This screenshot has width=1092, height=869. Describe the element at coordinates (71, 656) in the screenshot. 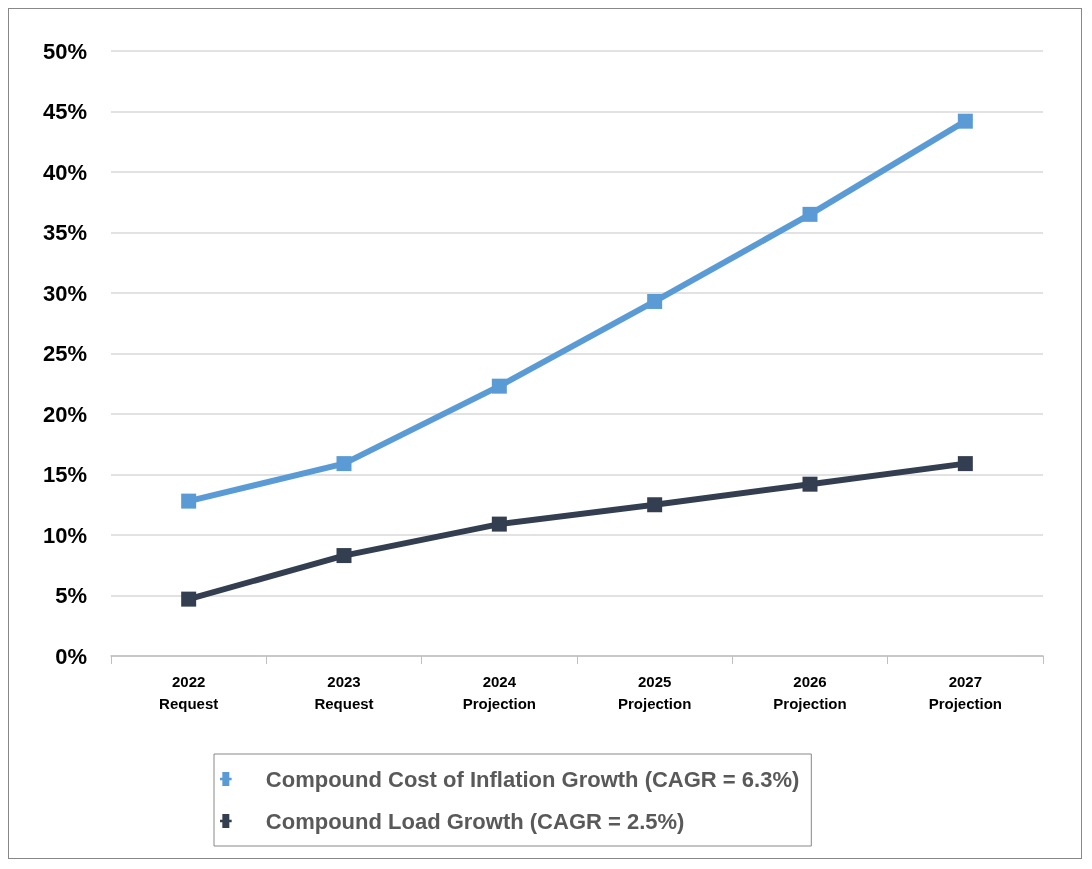

I see `y-tick-label: 0%` at that location.